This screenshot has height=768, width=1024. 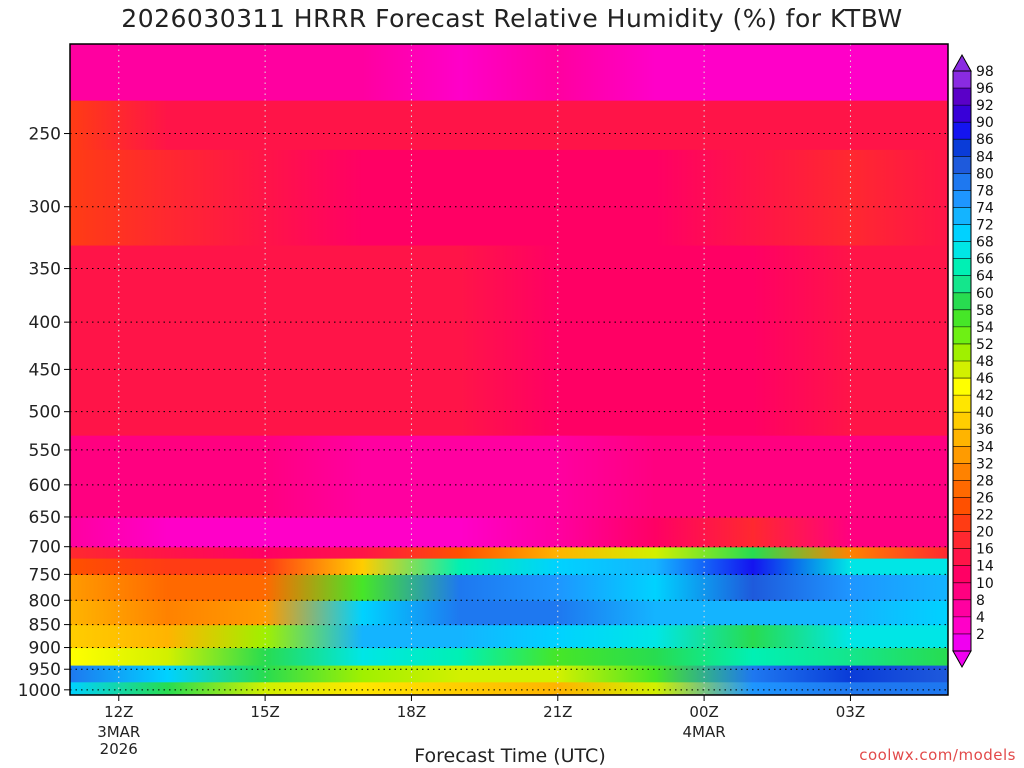 What do you see at coordinates (985, 260) in the screenshot?
I see `colorbar-label: 66` at bounding box center [985, 260].